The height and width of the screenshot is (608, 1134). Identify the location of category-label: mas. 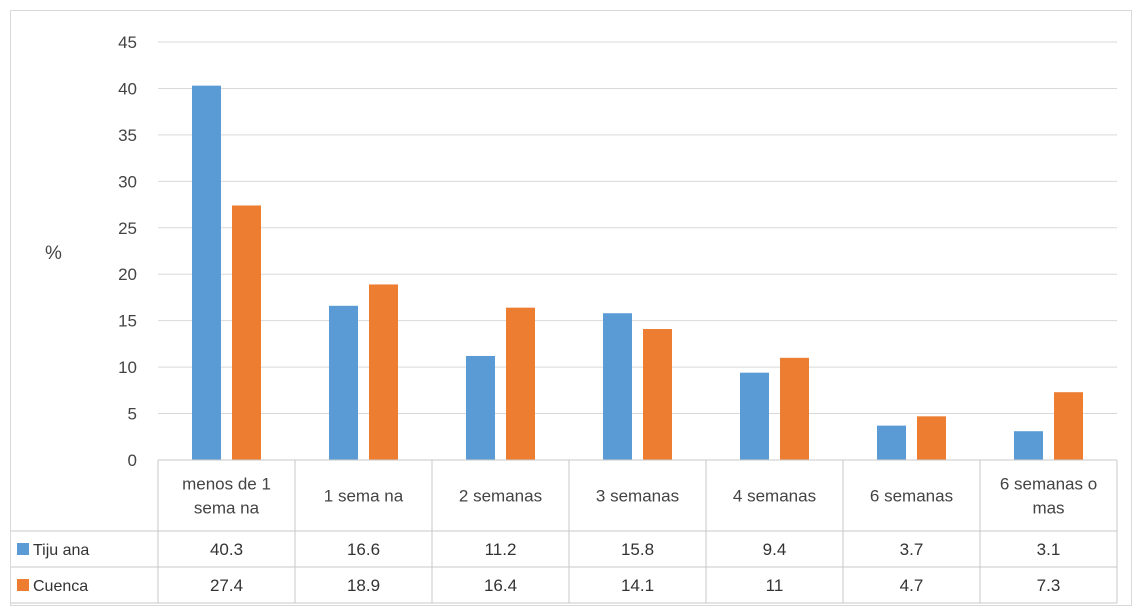
(1048, 508).